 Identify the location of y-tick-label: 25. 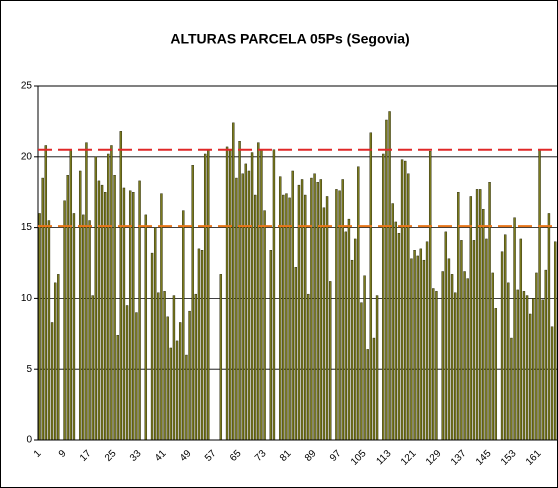
(27, 86).